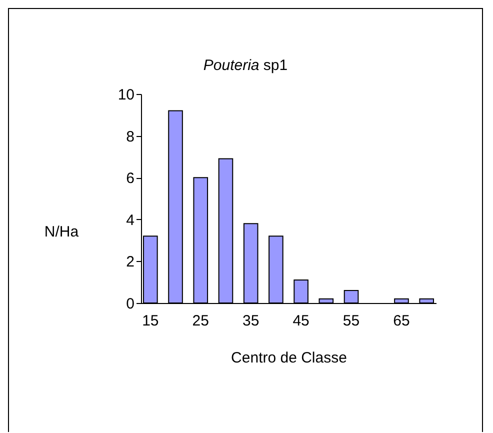 This screenshot has height=433, width=493. Describe the element at coordinates (351, 321) in the screenshot. I see `x-tick-label: 55` at that location.